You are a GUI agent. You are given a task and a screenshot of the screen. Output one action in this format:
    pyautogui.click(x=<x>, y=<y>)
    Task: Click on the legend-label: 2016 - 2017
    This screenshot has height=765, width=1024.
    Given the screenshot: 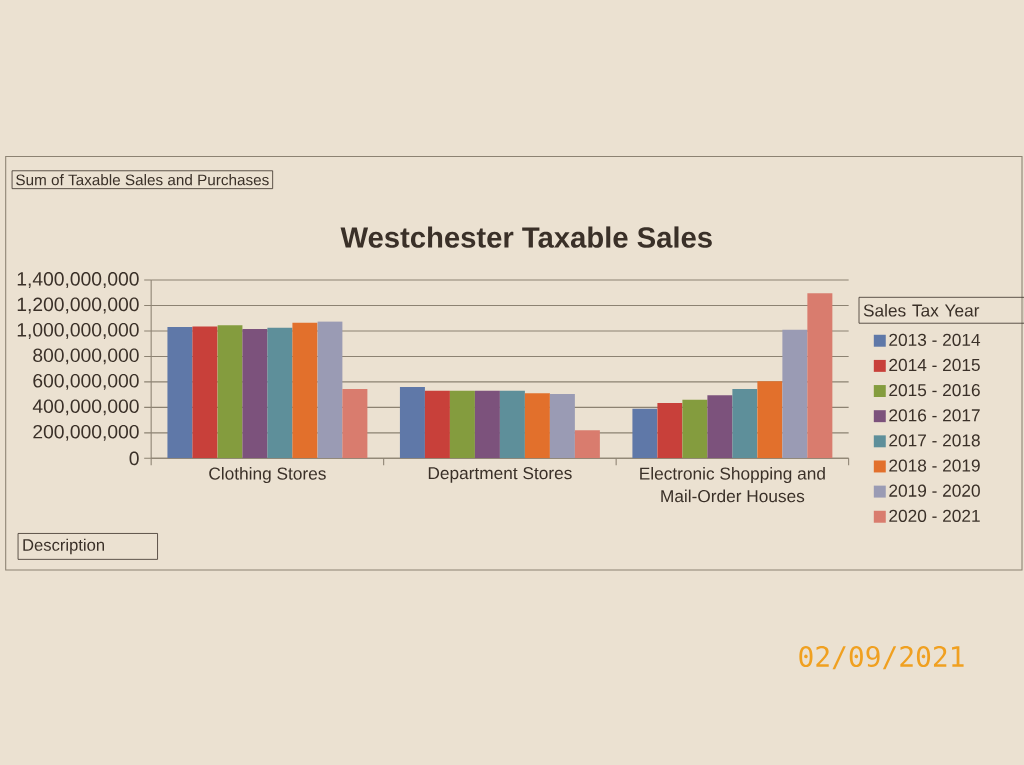 What is the action you would take?
    pyautogui.click(x=934, y=415)
    